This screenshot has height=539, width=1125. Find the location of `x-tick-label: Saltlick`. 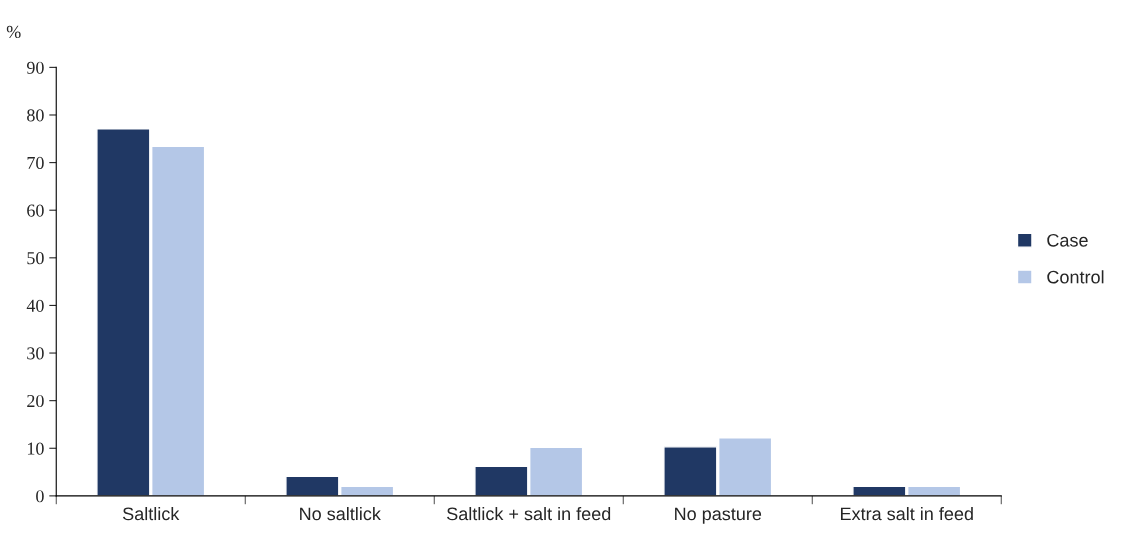

x-tick-label: Saltlick is located at coordinates (151, 513).